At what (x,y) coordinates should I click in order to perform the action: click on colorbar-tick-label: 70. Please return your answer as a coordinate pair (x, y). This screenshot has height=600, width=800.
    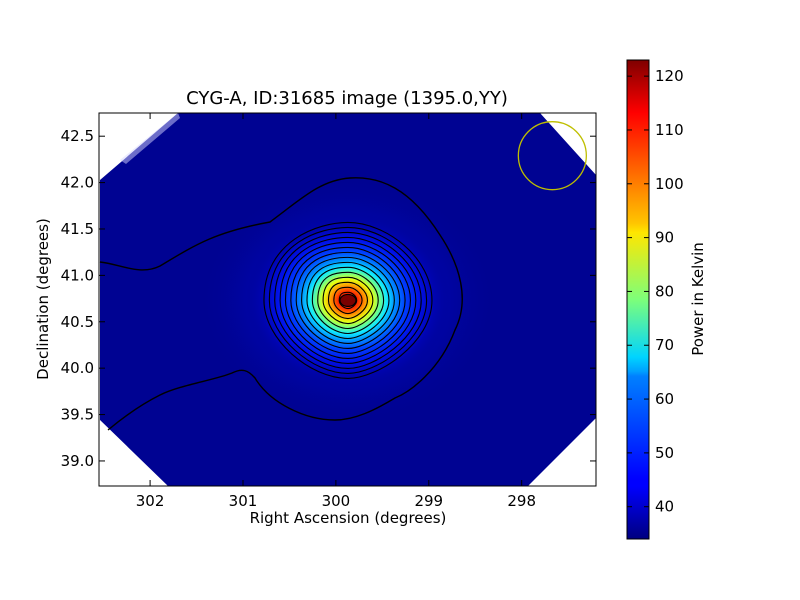
    Looking at the image, I should click on (664, 345).